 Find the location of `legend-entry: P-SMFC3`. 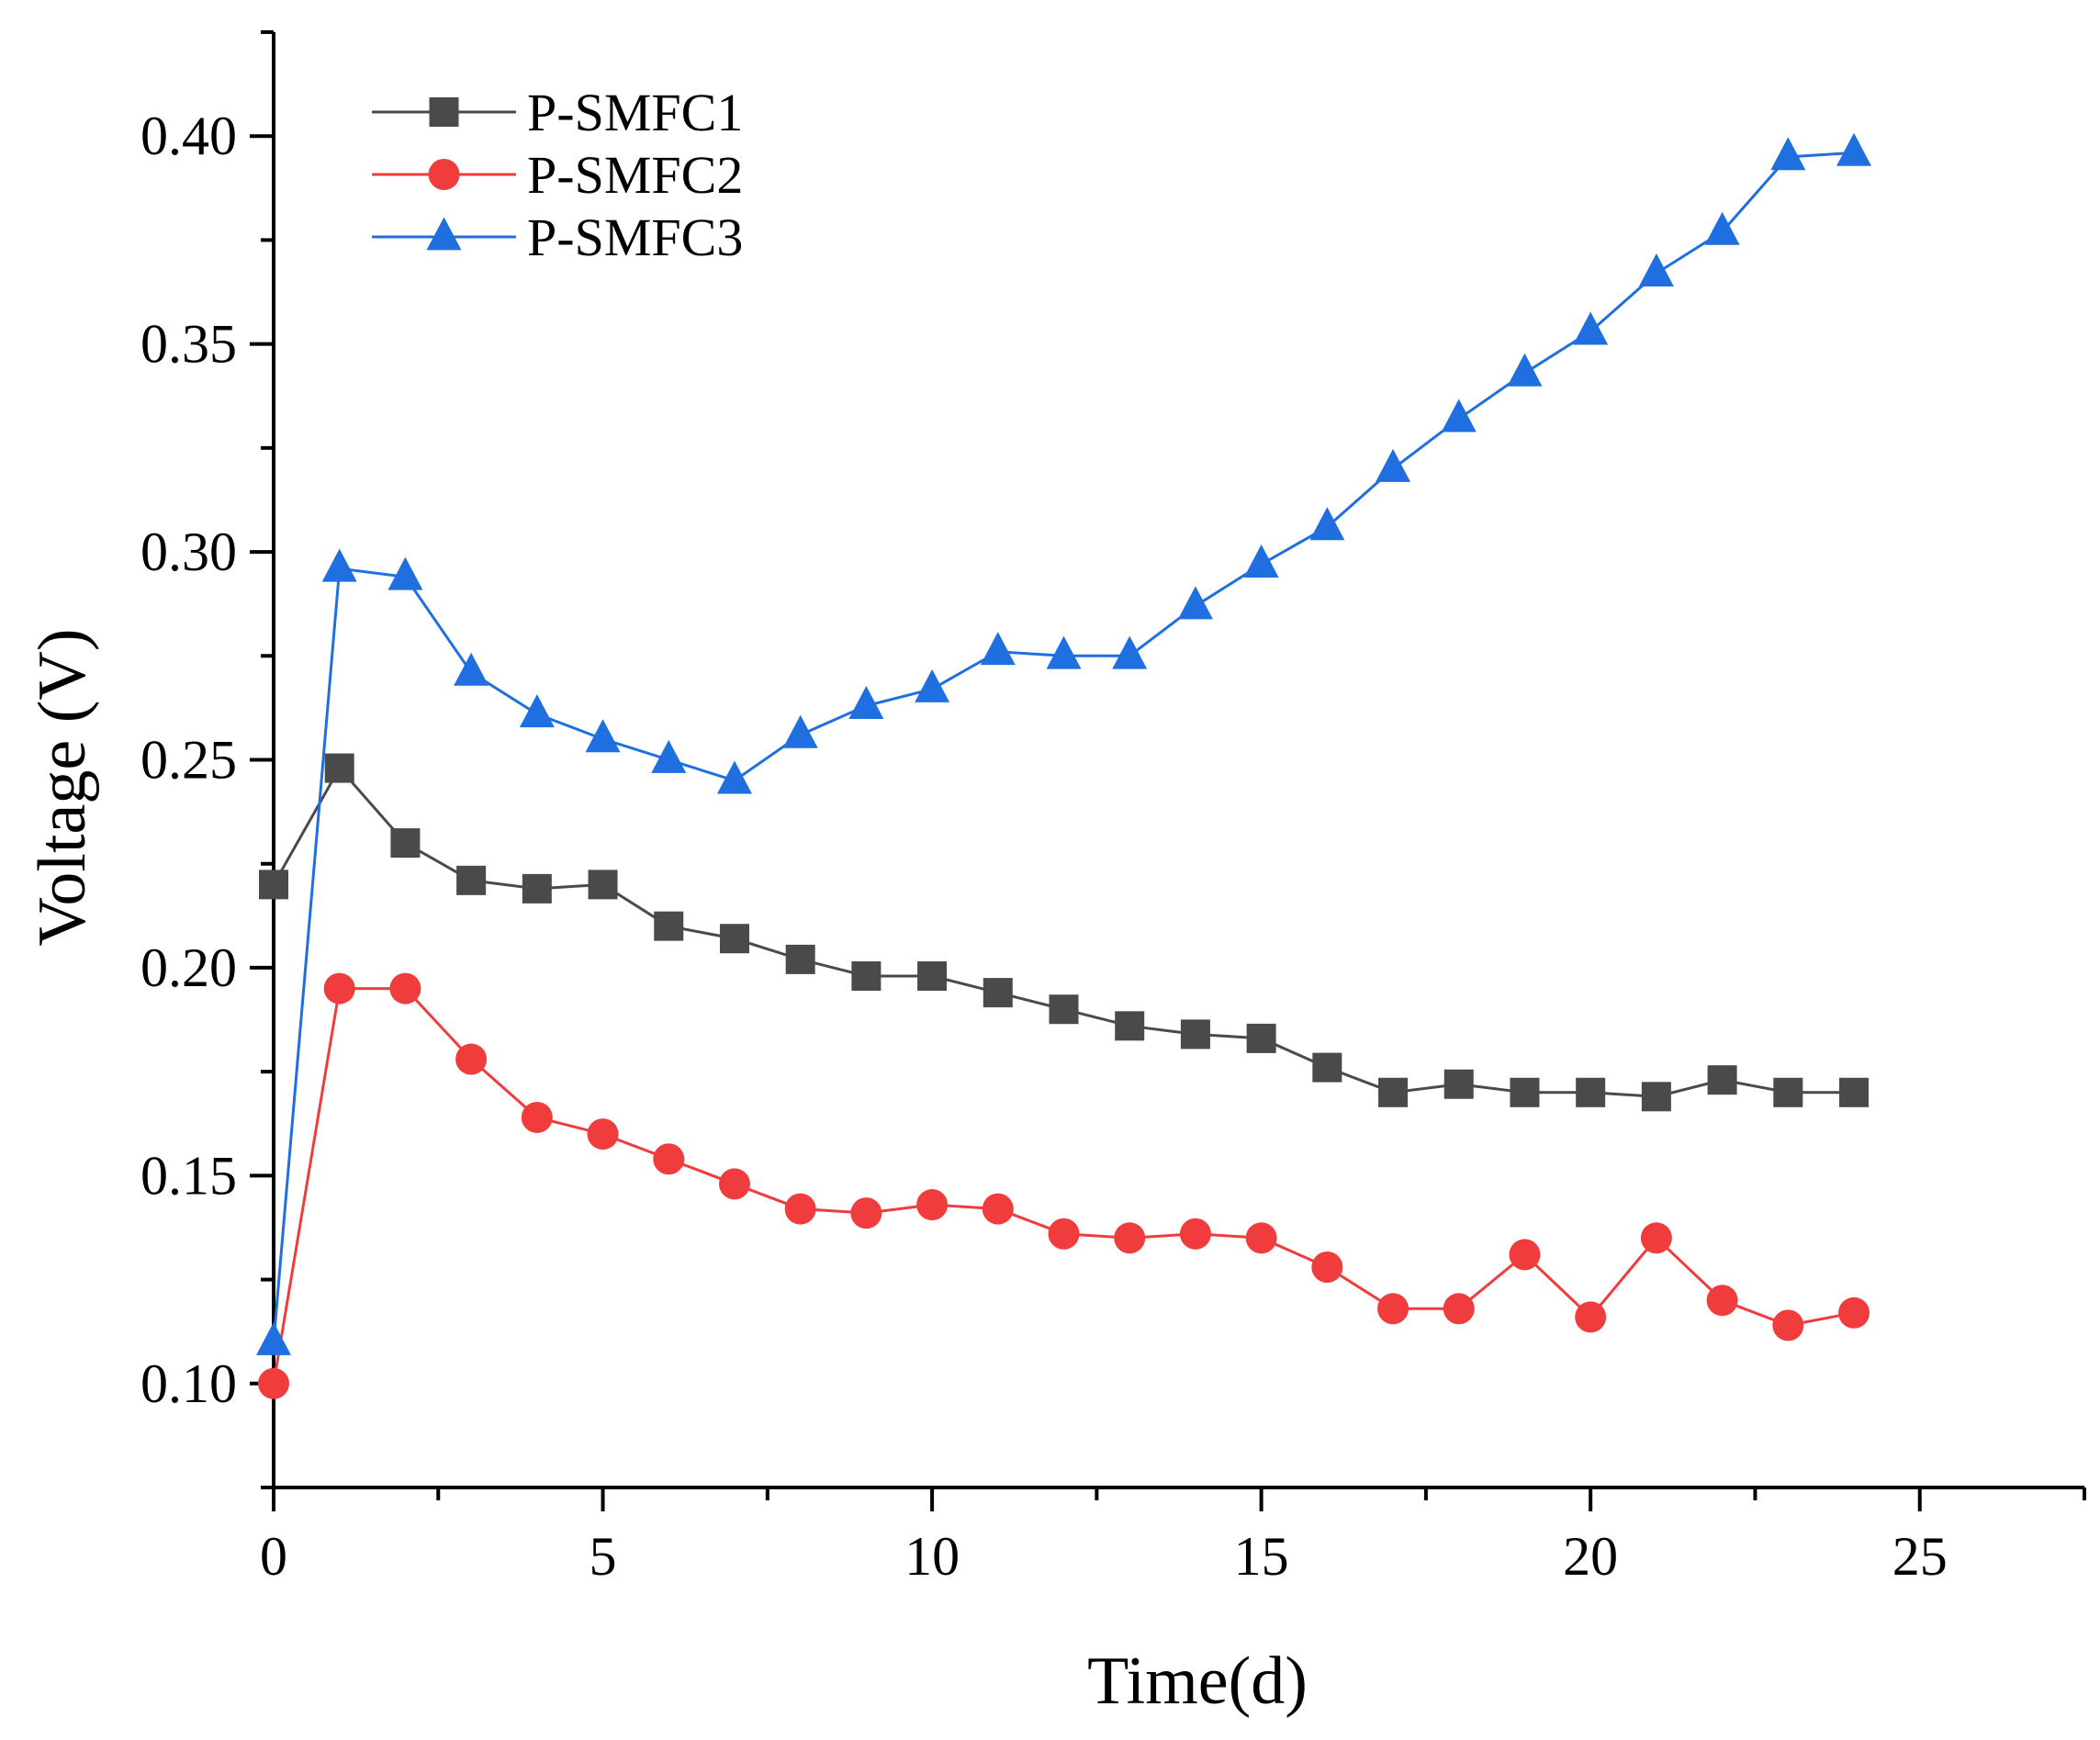

legend-entry: P-SMFC3 is located at coordinates (557, 237).